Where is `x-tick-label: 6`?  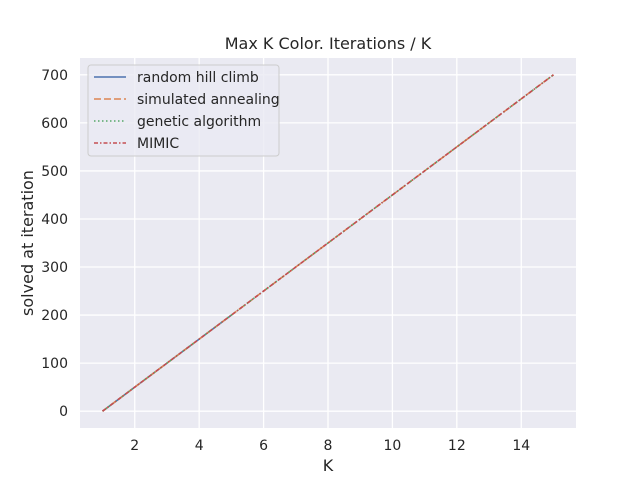
x-tick-label: 6 is located at coordinates (263, 446).